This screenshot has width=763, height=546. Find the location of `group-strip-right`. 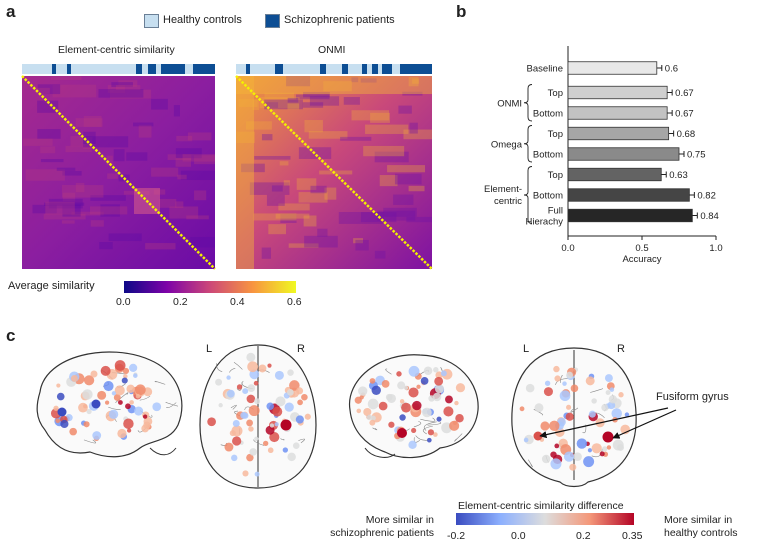

group-strip-right is located at coordinates (334, 69).